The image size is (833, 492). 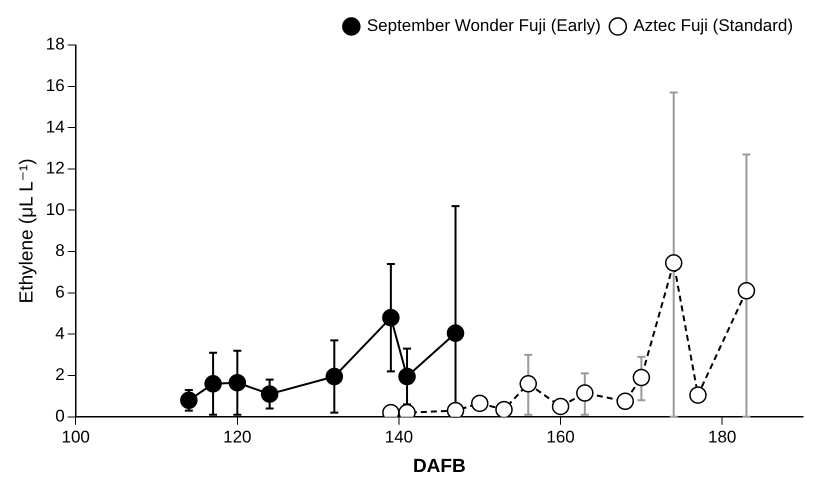 I want to click on y-tick-label: 4, so click(x=60, y=333).